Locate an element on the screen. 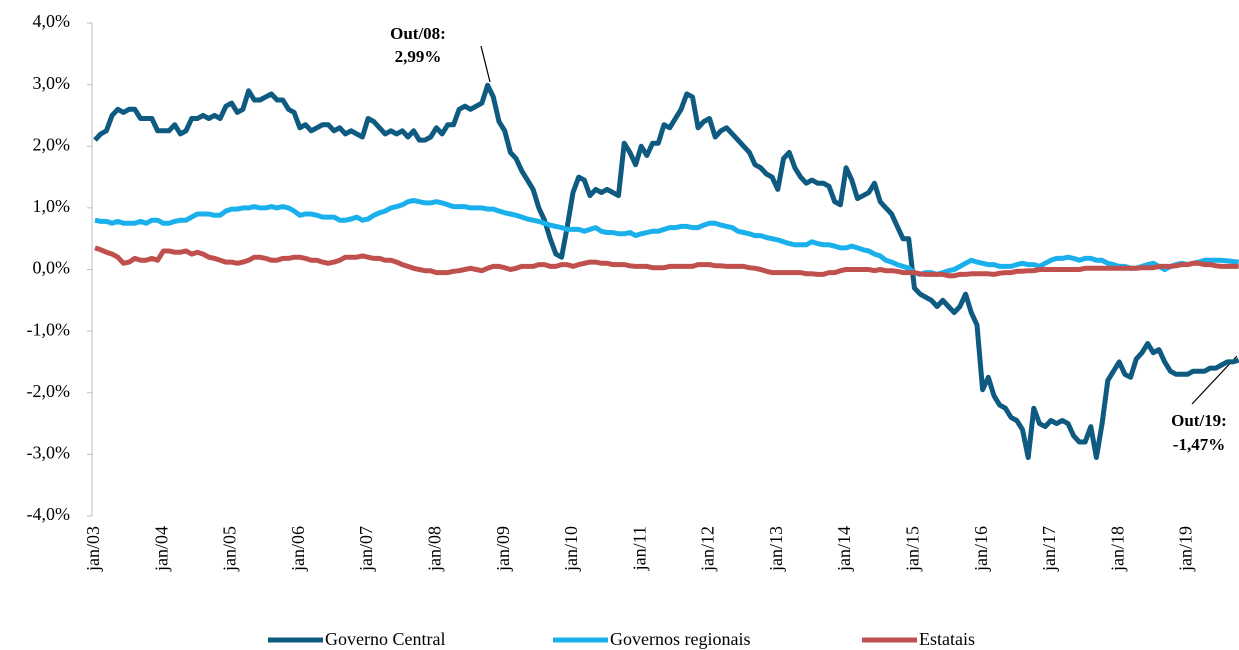 The width and height of the screenshot is (1239, 650). legend-label: Governo Central is located at coordinates (385, 639).